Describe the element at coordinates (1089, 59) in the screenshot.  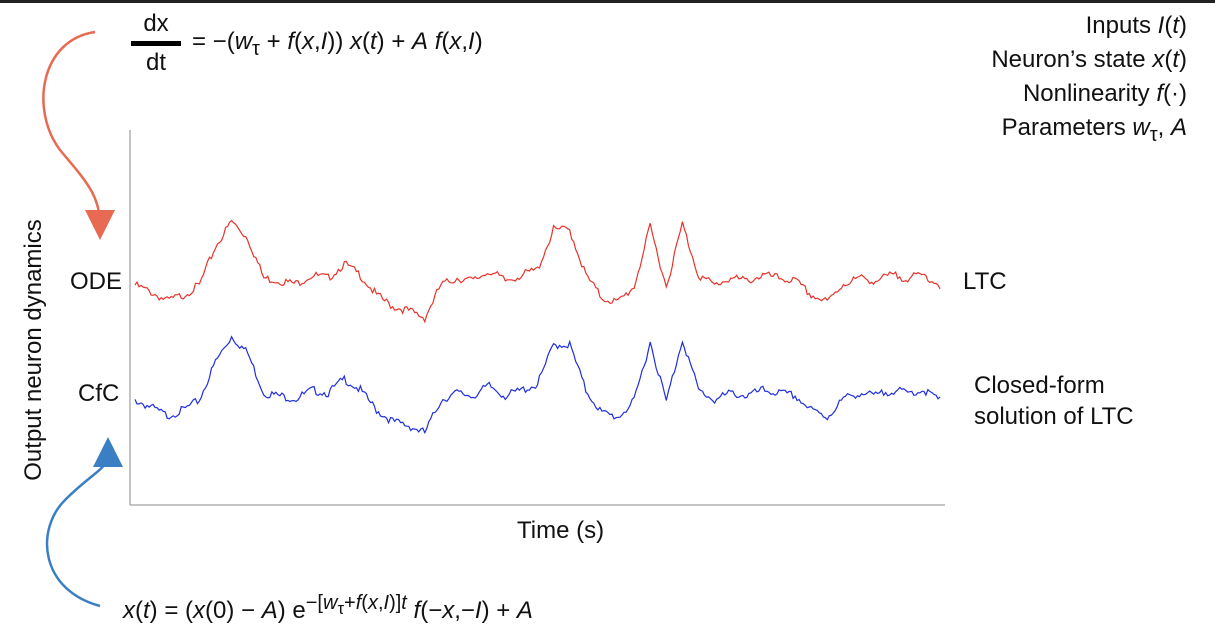
I see `legend-neuron-state: Neuron’s state x(t)` at that location.